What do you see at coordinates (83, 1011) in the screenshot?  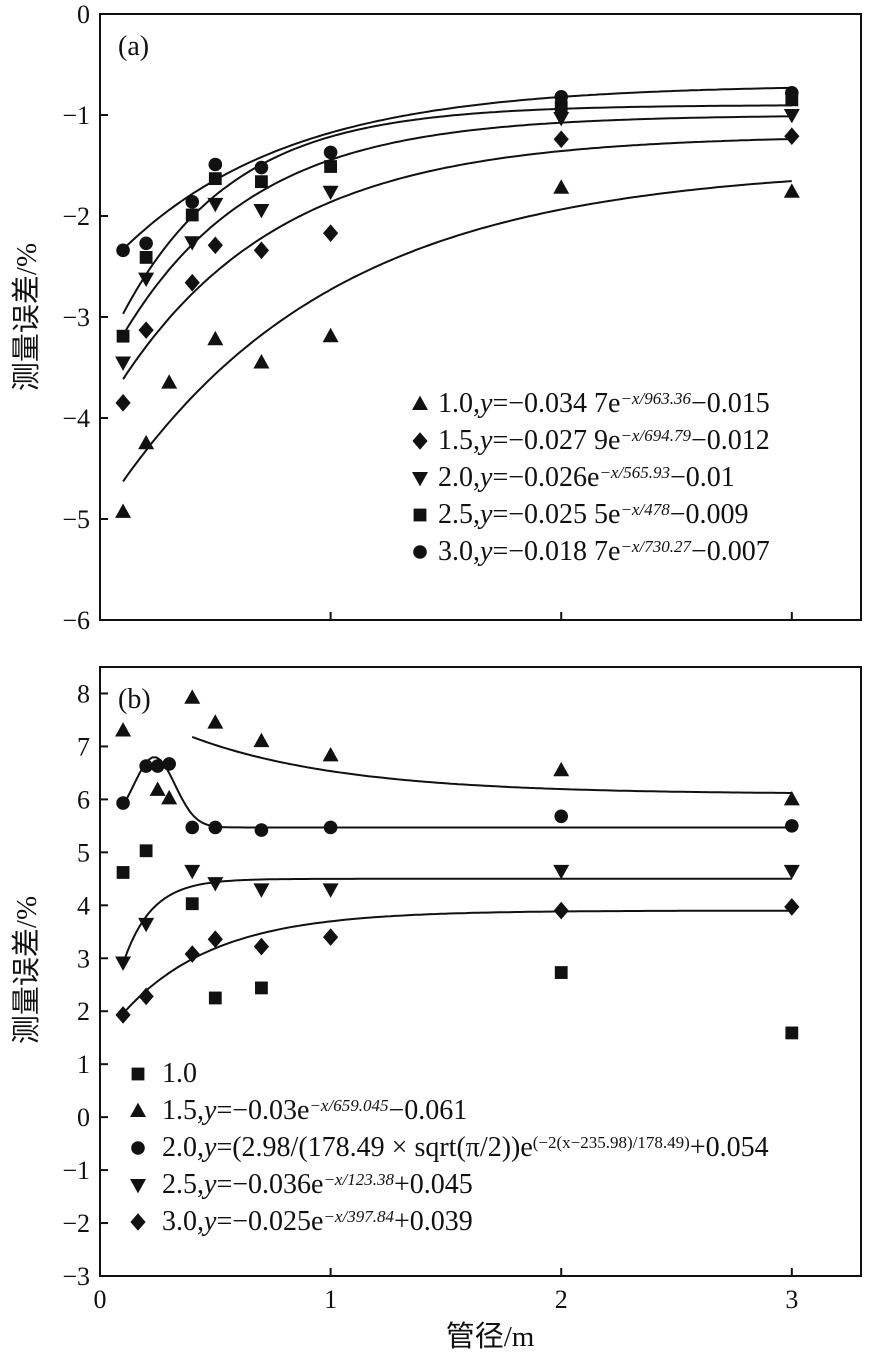 I see `ytick-label: 2` at bounding box center [83, 1011].